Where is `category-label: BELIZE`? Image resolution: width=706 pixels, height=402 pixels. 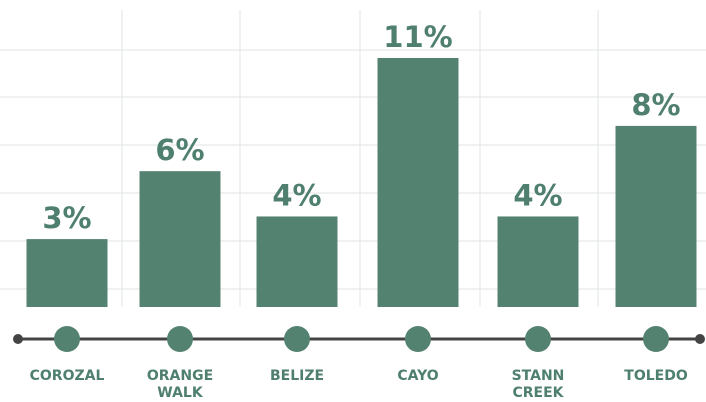
category-label: BELIZE is located at coordinates (297, 376).